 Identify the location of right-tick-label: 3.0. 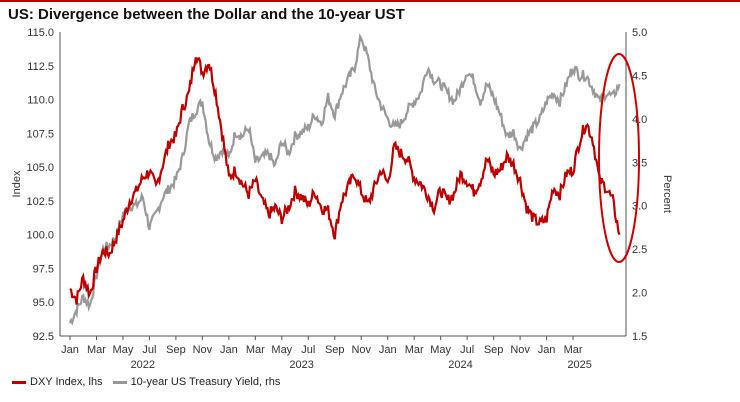
(639, 207).